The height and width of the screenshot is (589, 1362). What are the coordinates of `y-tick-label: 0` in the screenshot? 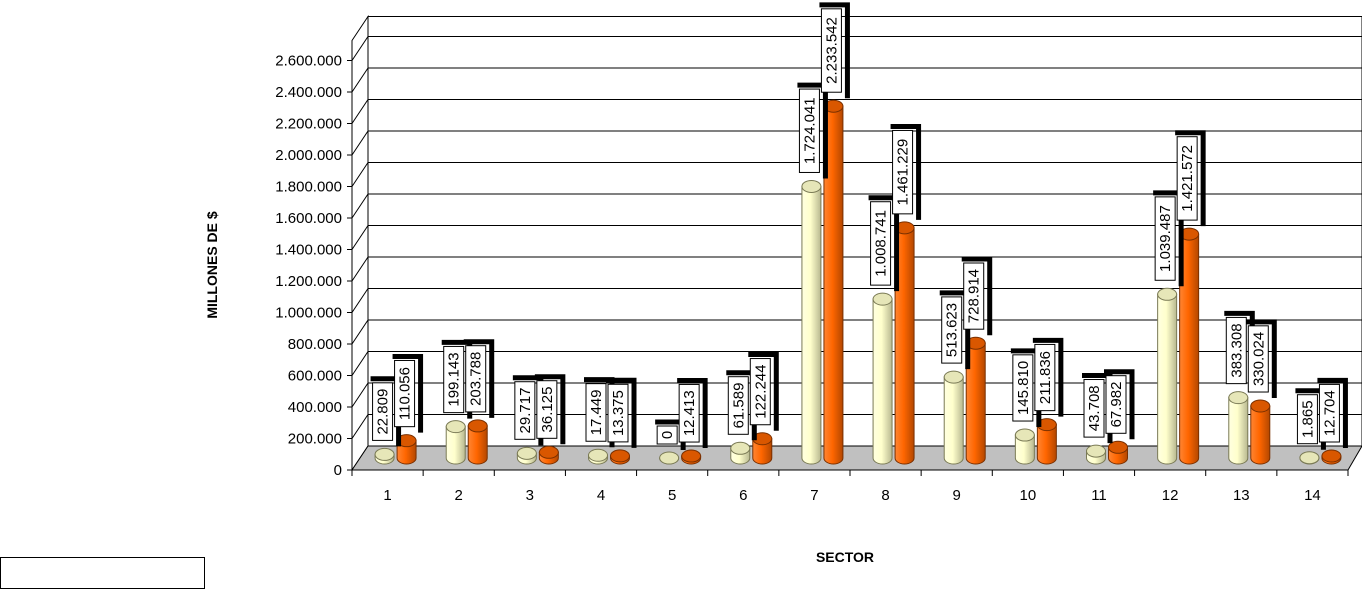 It's located at (338, 470).